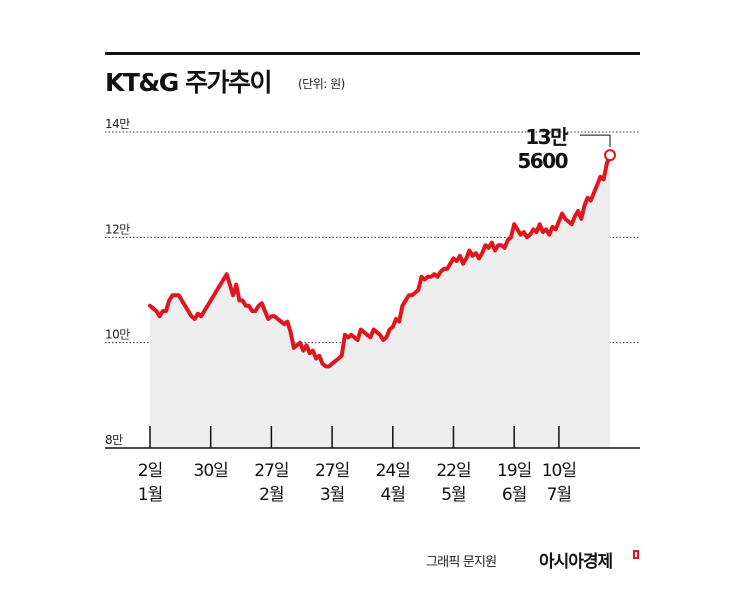 Image resolution: width=745 pixels, height=595 pixels. I want to click on y-tick-label: 10만, so click(117, 335).